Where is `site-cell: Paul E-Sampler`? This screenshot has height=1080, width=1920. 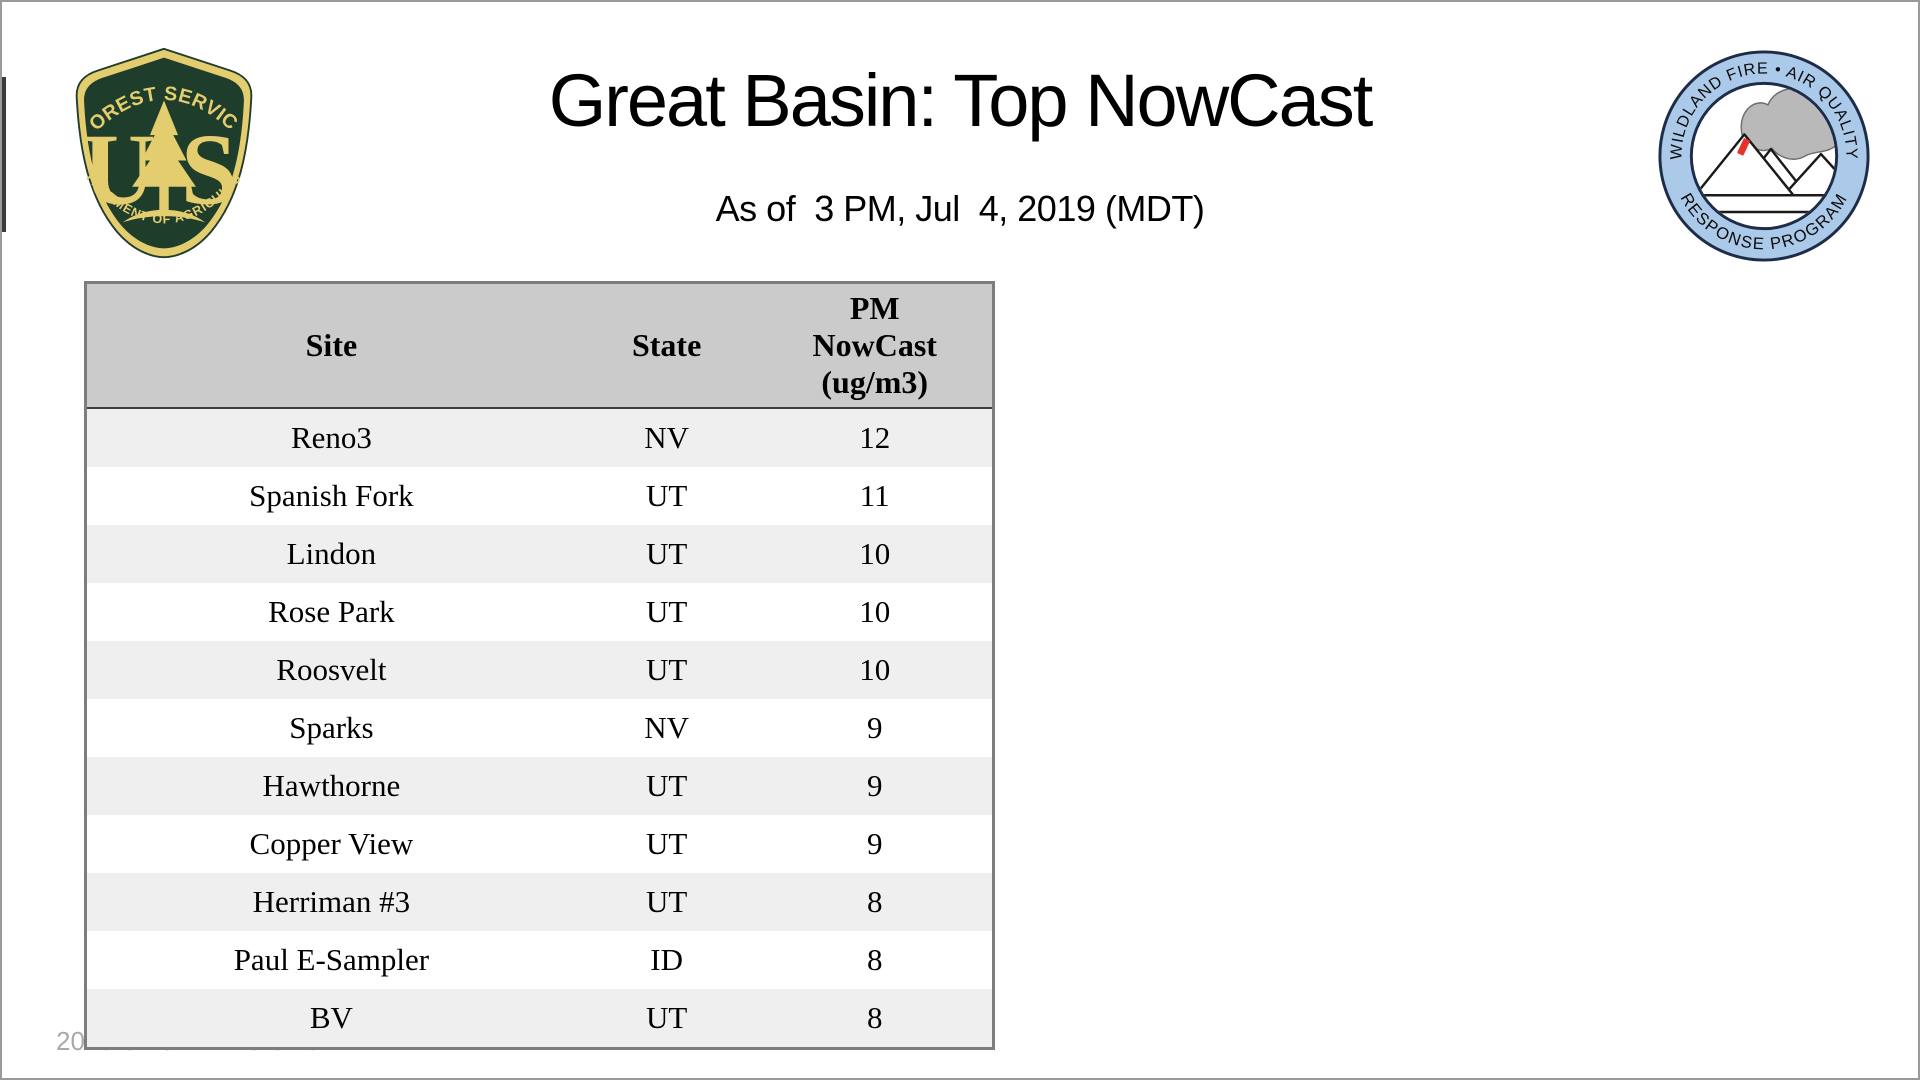
site-cell: Paul E-Sampler is located at coordinates (331, 959).